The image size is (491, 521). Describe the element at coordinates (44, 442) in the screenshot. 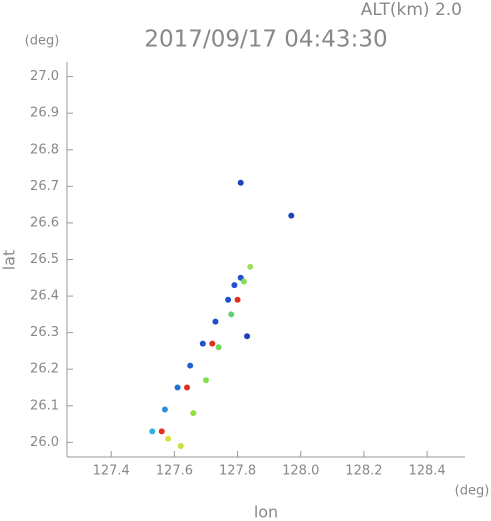

I see `y-tick-label: 26.0` at that location.